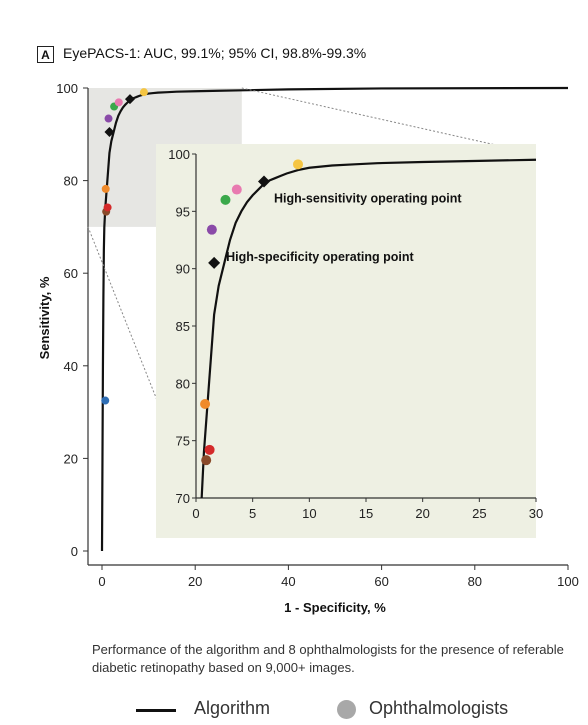 This screenshot has height=725, width=588. Describe the element at coordinates (44, 317) in the screenshot. I see `y-axis-label: Sensitivity, %` at that location.